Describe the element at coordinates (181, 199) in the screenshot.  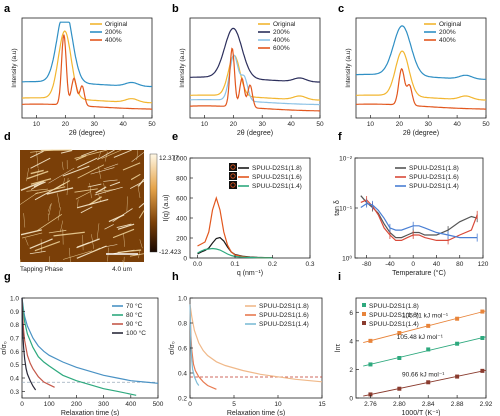
I see `y-tick-label: 600` at that location.